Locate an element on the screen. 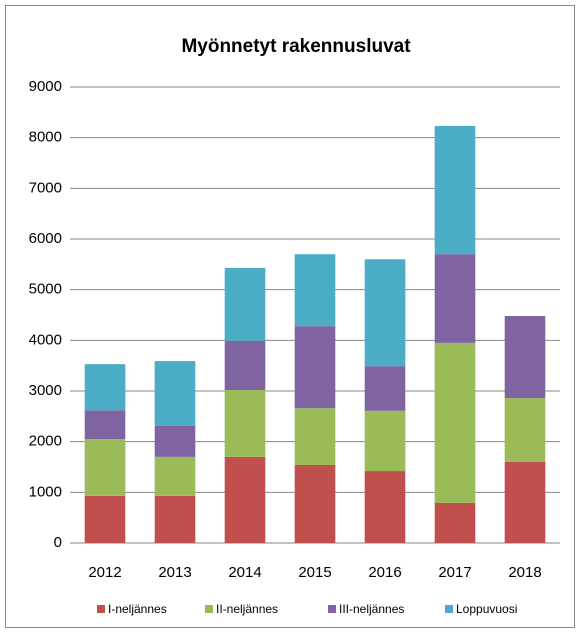 This screenshot has width=580, height=638. y-tick-label: 6000 is located at coordinates (45, 238).